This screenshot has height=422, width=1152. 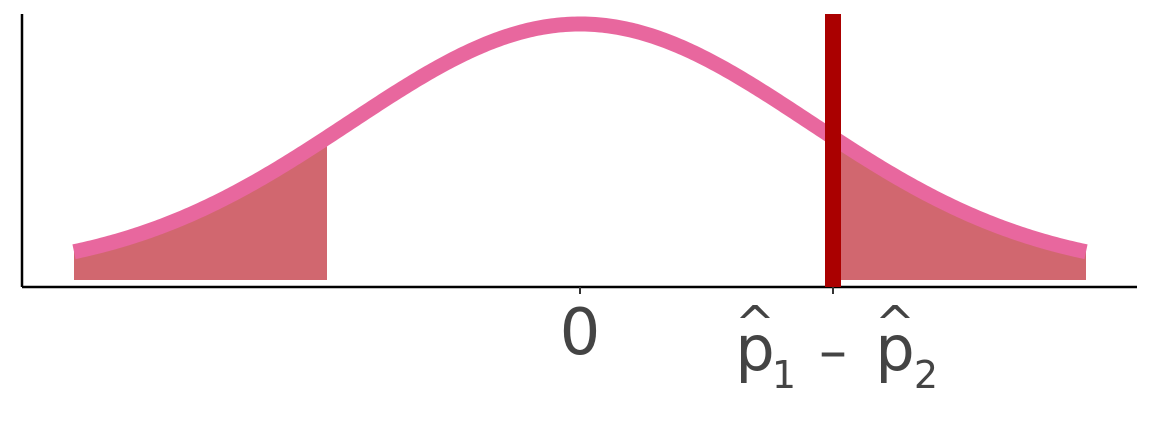 I want to click on x-tick-label-p1: p, so click(x=754, y=348).